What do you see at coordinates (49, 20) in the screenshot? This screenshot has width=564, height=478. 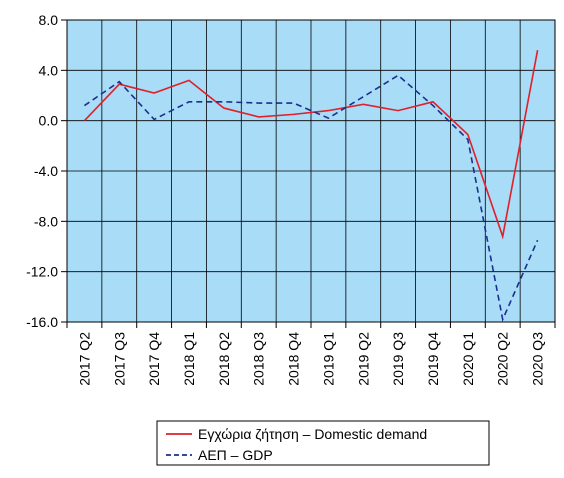 I see `y-tick-label: 8.0` at bounding box center [49, 20].